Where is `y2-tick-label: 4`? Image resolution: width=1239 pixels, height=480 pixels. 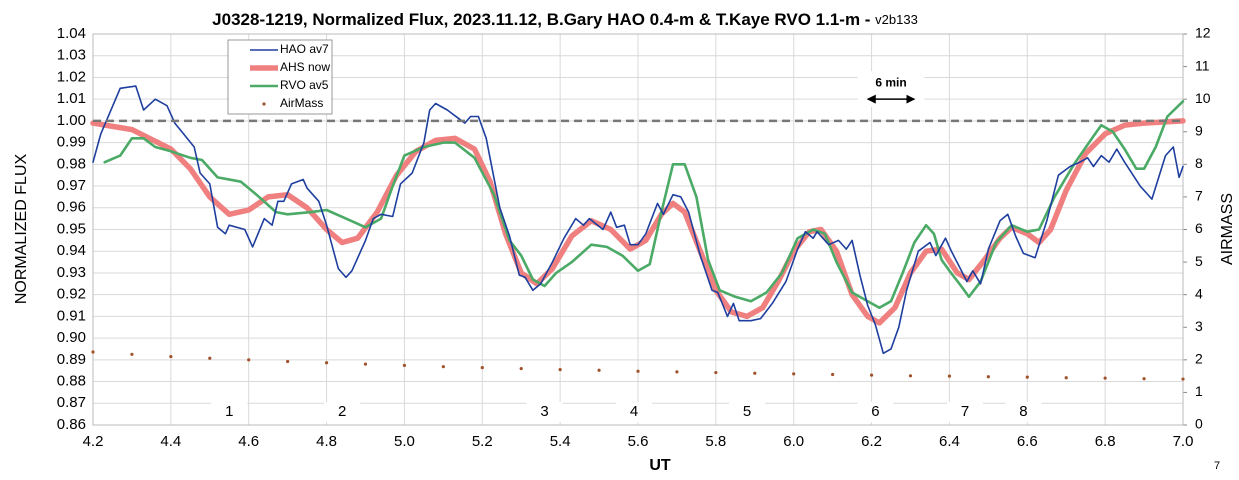 y2-tick-label: 4 is located at coordinates (1199, 293).